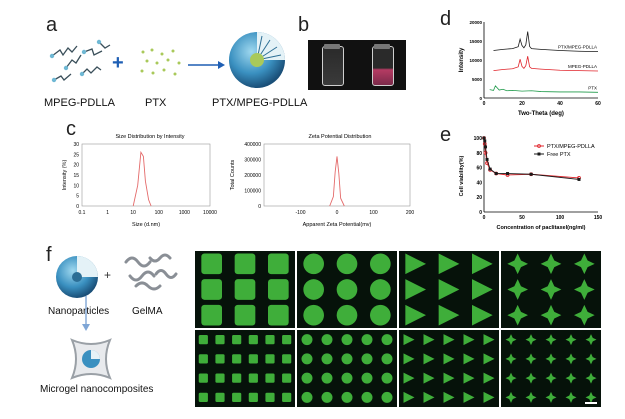  What do you see at coordinates (252, 161) in the screenshot?
I see `zeta-y-tick: 300000` at bounding box center [252, 161].